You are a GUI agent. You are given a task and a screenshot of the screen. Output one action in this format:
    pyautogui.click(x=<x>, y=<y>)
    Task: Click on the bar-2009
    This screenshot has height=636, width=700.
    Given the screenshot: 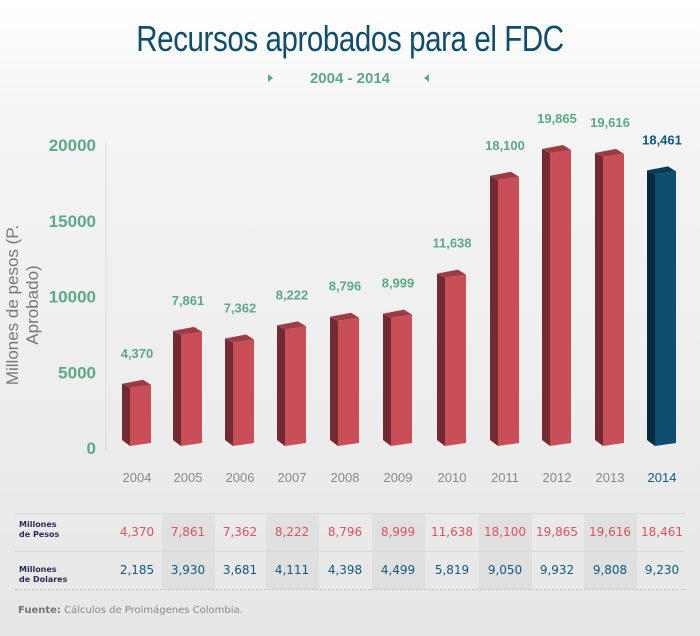 What is the action you would take?
    pyautogui.click(x=397, y=377)
    